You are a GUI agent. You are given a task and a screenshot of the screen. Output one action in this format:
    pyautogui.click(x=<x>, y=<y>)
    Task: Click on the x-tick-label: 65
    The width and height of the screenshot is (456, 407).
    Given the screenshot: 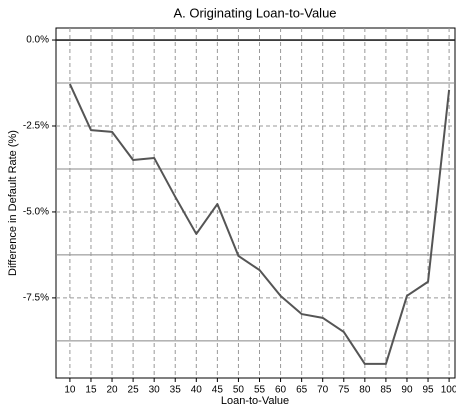 What is the action you would take?
    pyautogui.click(x=302, y=390)
    